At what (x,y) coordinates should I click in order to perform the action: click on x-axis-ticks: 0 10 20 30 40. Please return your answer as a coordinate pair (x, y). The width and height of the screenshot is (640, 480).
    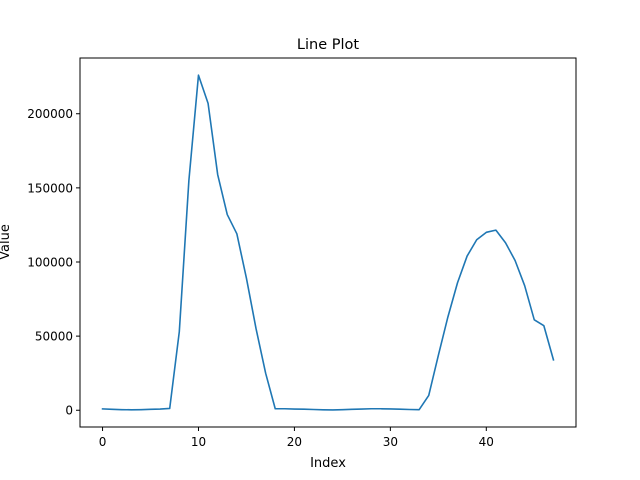
    Looking at the image, I should click on (296, 438).